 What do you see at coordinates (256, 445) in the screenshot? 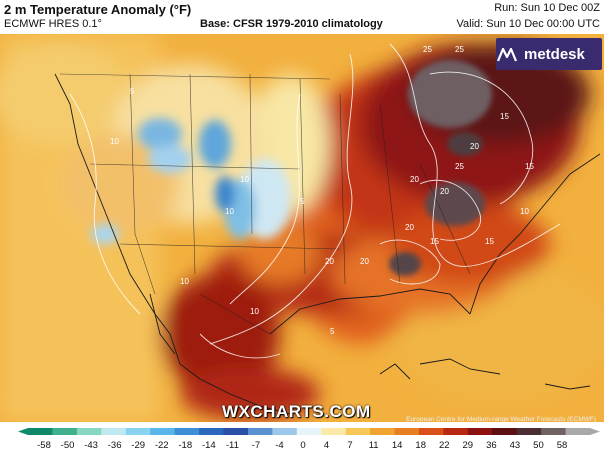
I see `colorbar-tick-label: -7` at bounding box center [256, 445].